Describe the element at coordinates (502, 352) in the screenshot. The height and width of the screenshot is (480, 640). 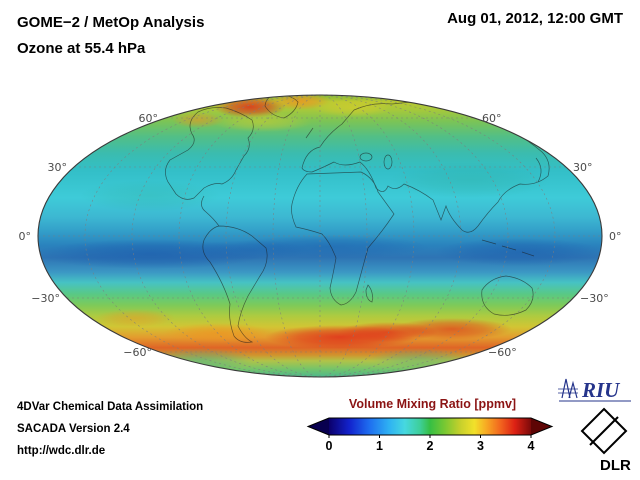
I see `lat-label-right-m60: −60°` at that location.